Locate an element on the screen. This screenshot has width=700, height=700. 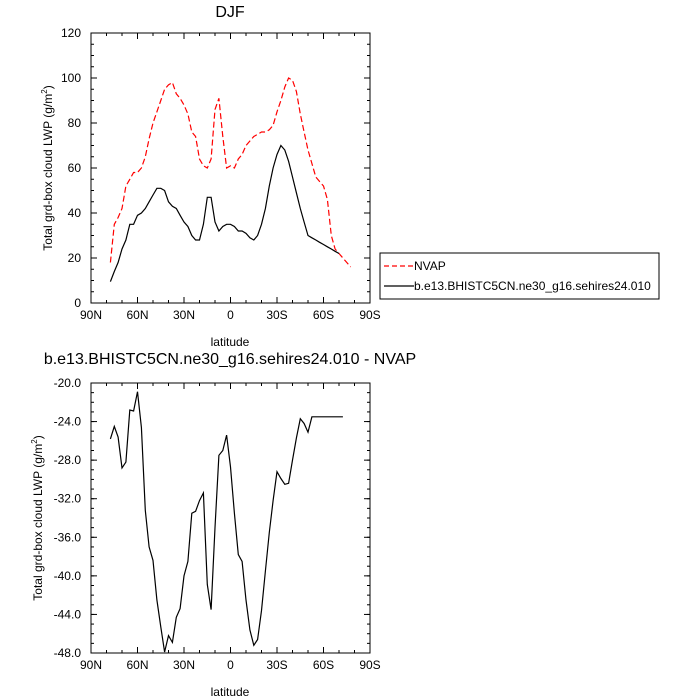
bottom-x-tick-label: 30N is located at coordinates (184, 665).